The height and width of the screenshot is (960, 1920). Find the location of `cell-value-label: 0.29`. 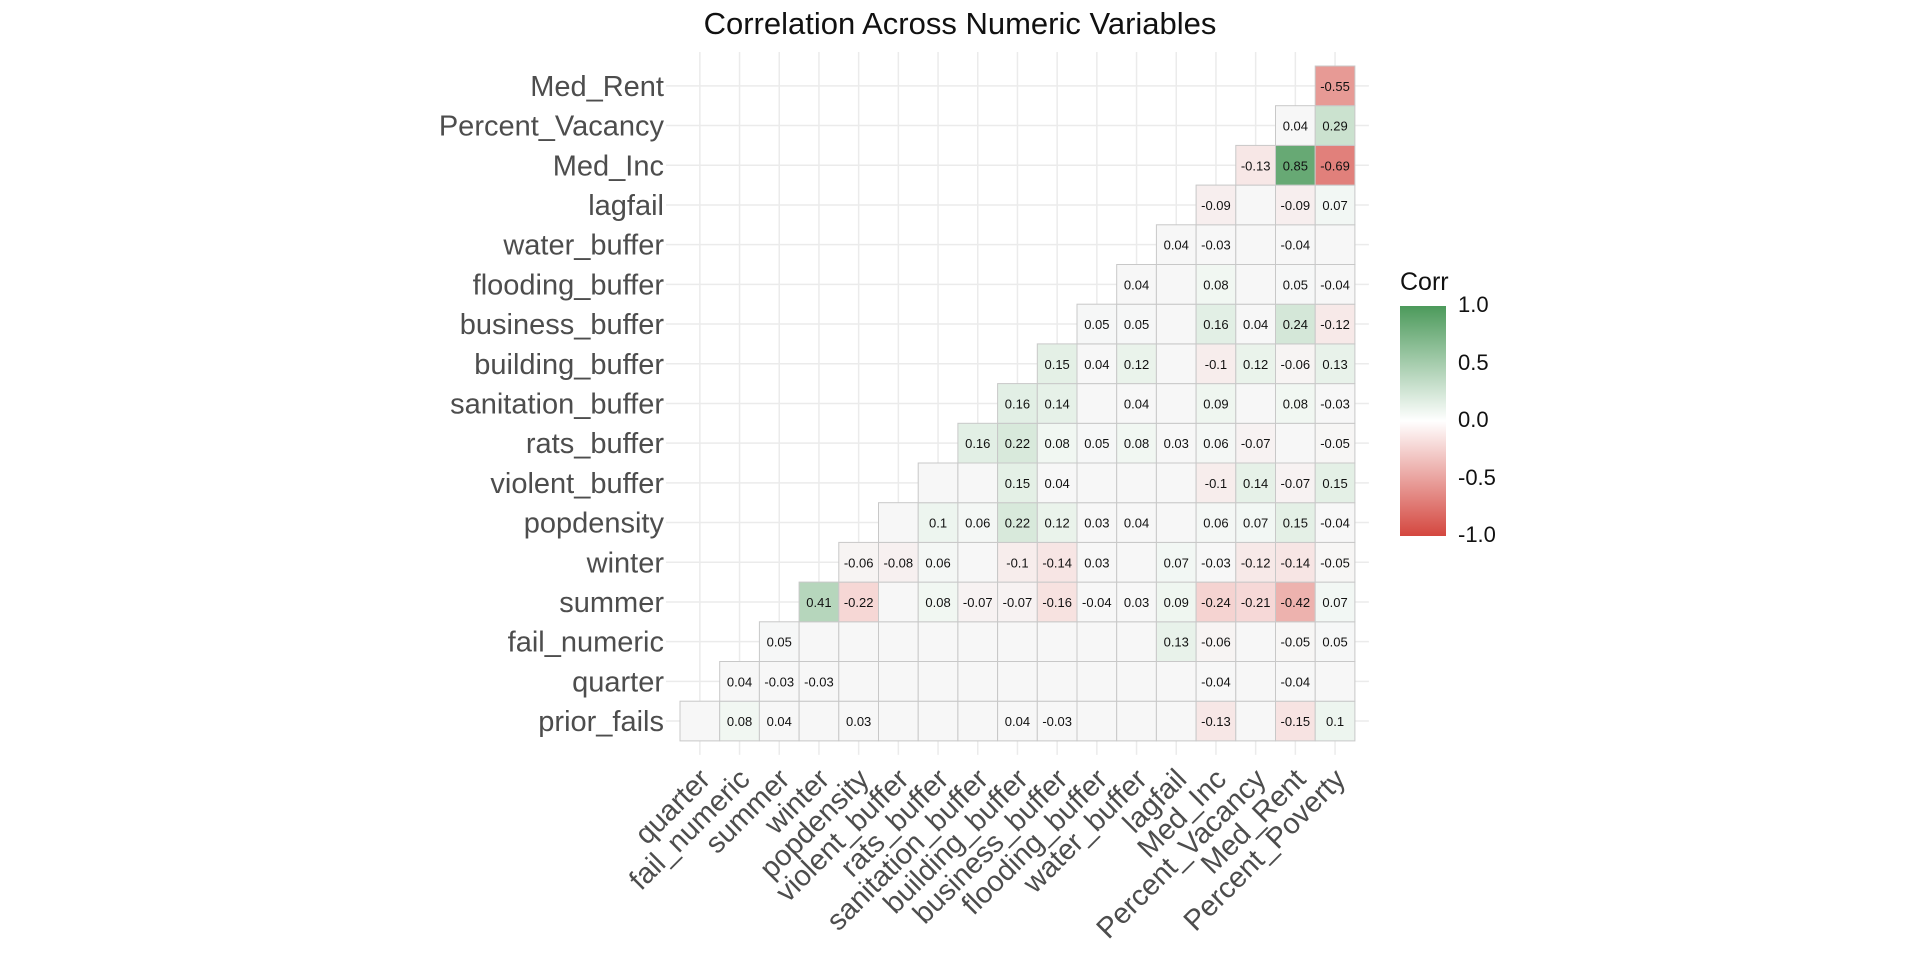

cell-value-label: 0.29 is located at coordinates (1334, 126).